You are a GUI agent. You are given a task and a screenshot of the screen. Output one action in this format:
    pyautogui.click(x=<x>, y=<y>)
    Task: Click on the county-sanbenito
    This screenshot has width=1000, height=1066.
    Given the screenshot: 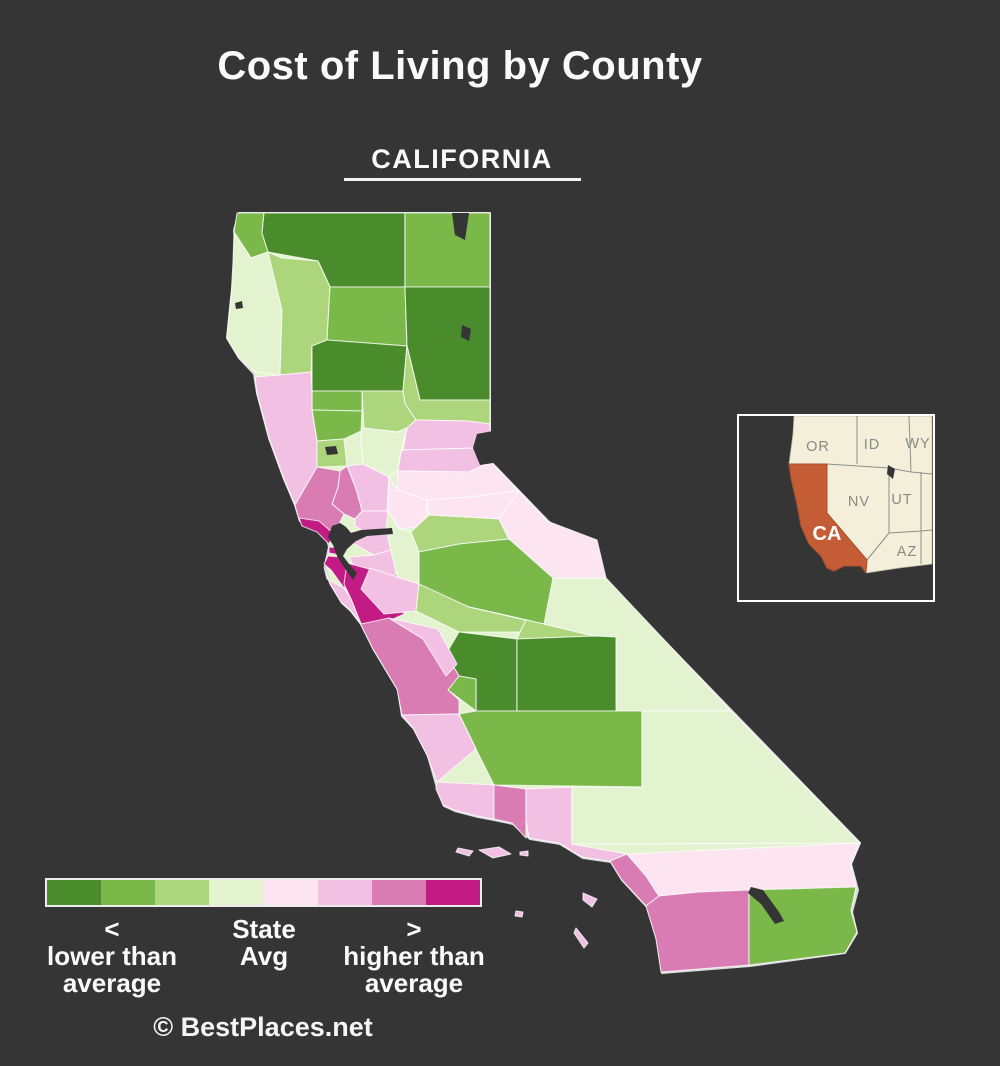 What is the action you would take?
    pyautogui.click(x=423, y=647)
    